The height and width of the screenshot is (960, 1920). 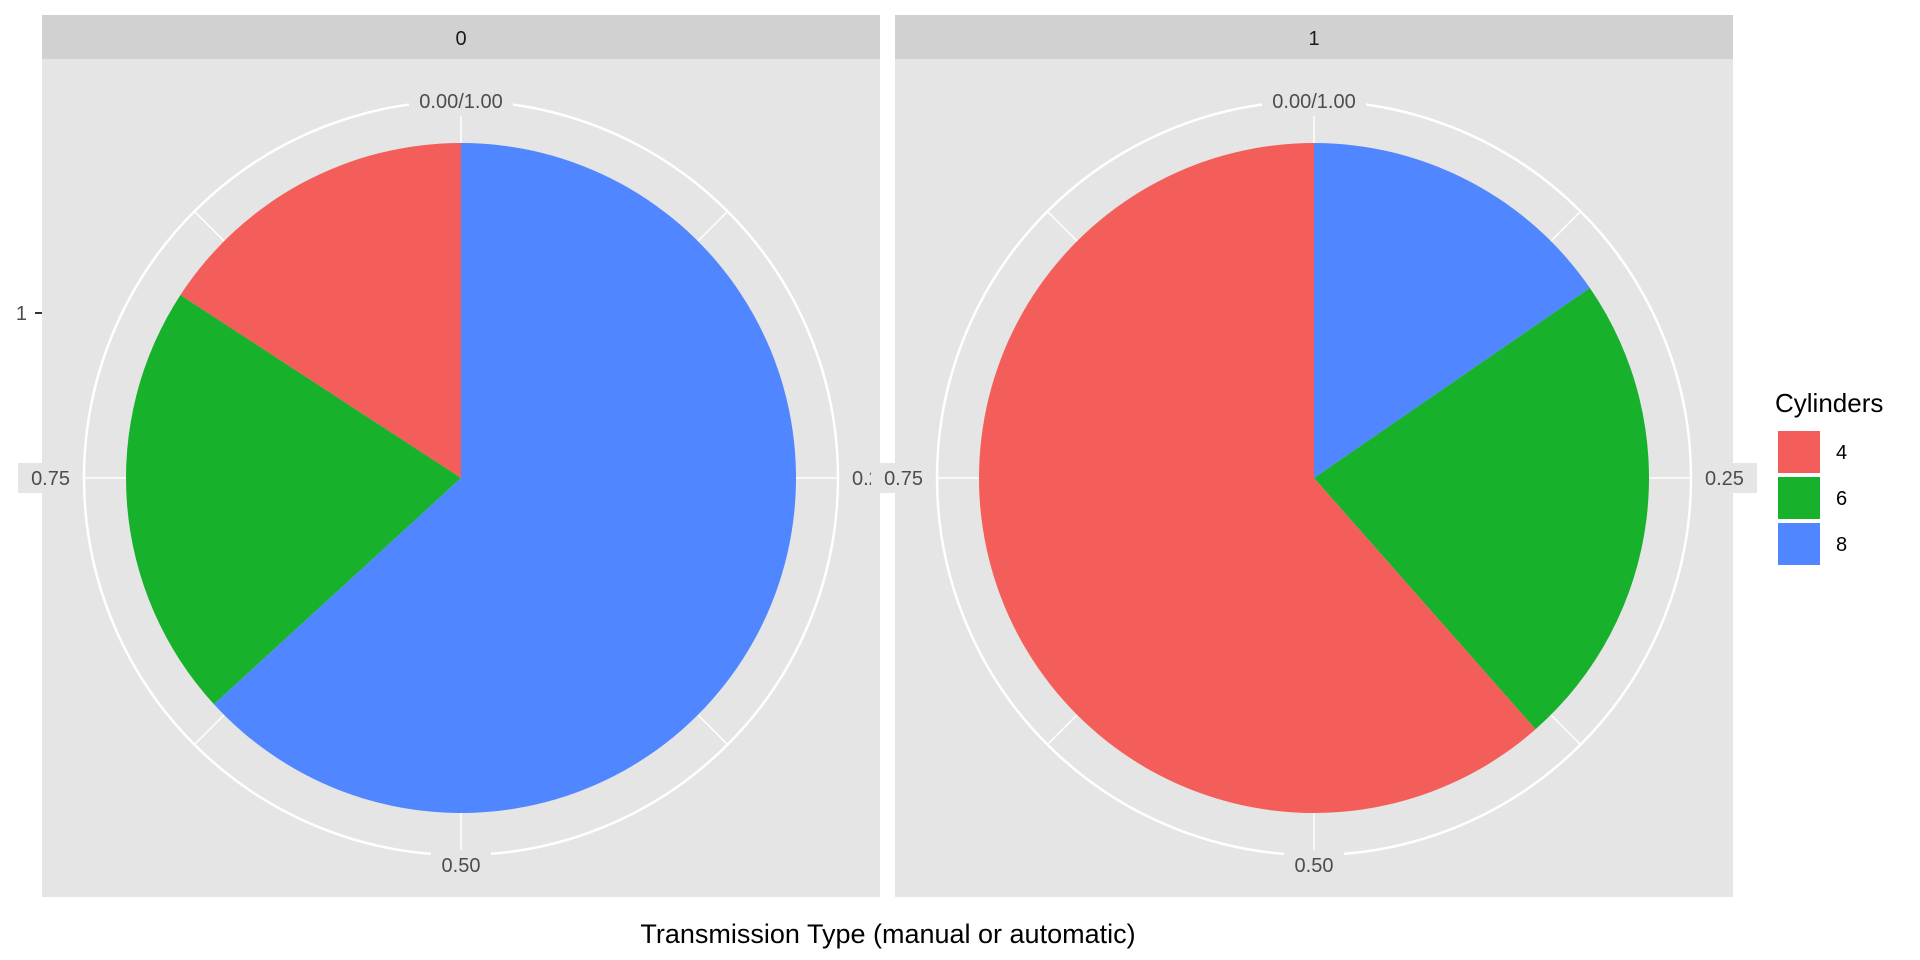 I want to click on legend-label-4: 4, so click(x=1841, y=453).